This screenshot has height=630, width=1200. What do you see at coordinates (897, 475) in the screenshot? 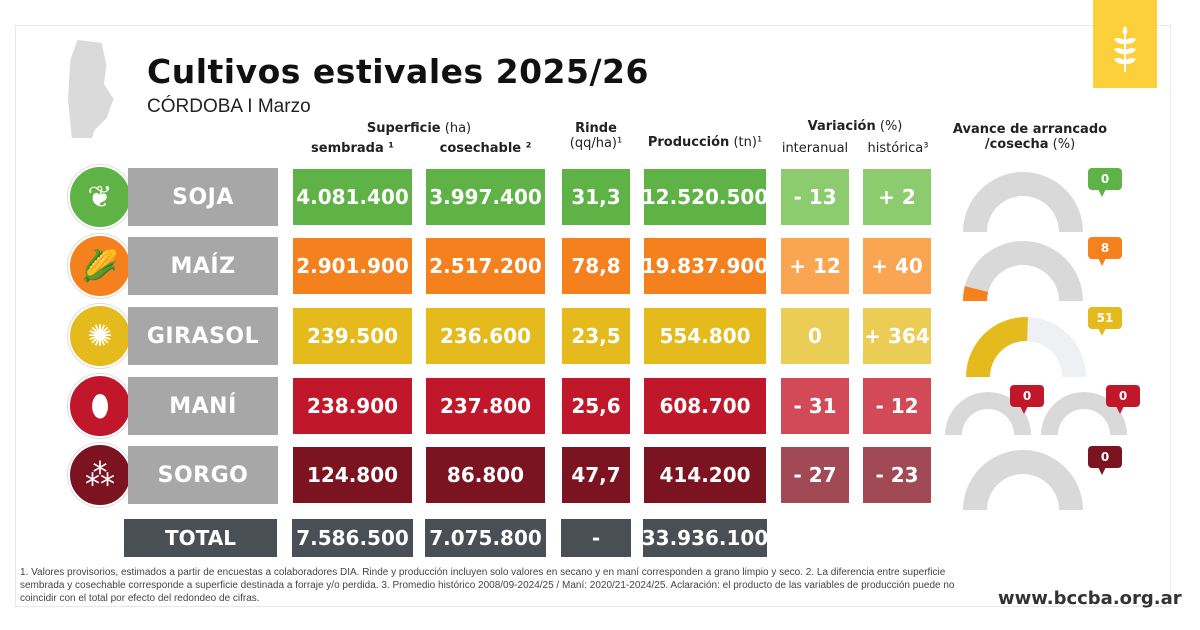
I see `cell-historica: - 23` at bounding box center [897, 475].